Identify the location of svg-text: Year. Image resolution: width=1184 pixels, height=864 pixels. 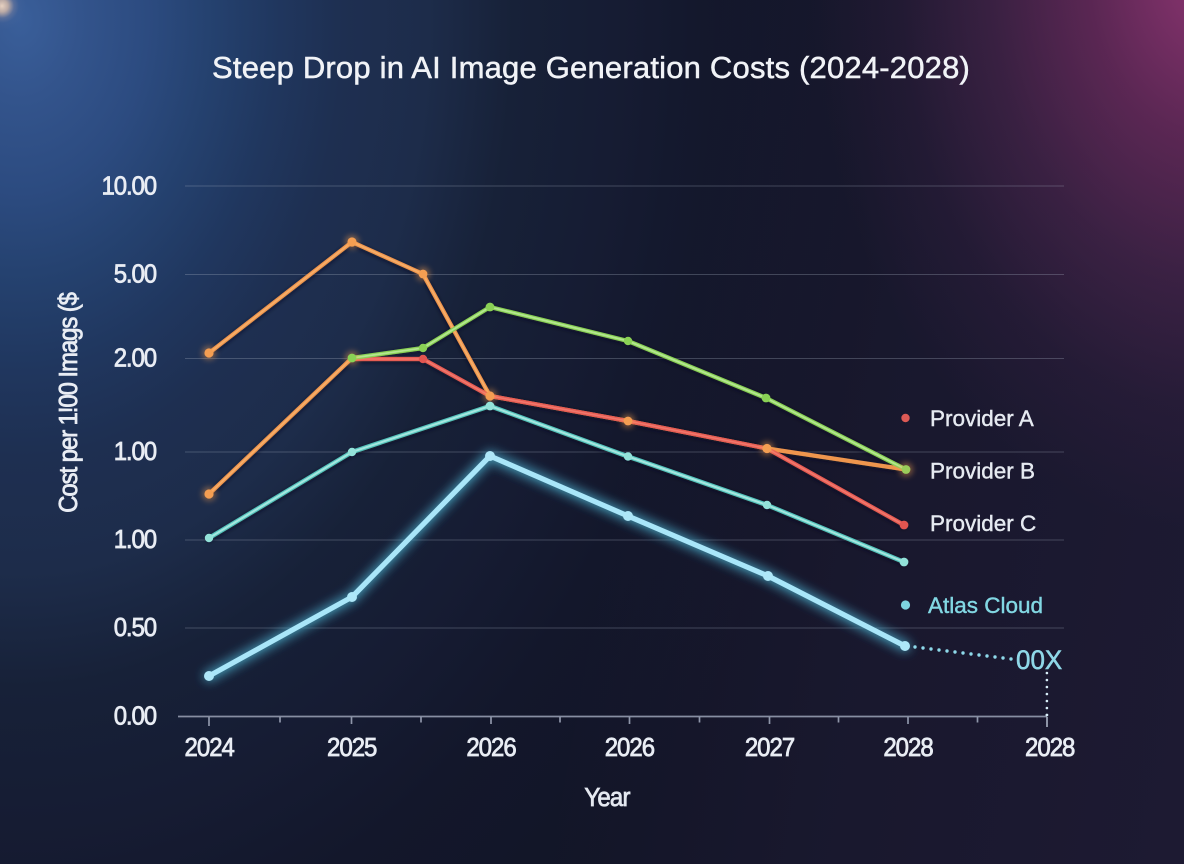
(607, 797).